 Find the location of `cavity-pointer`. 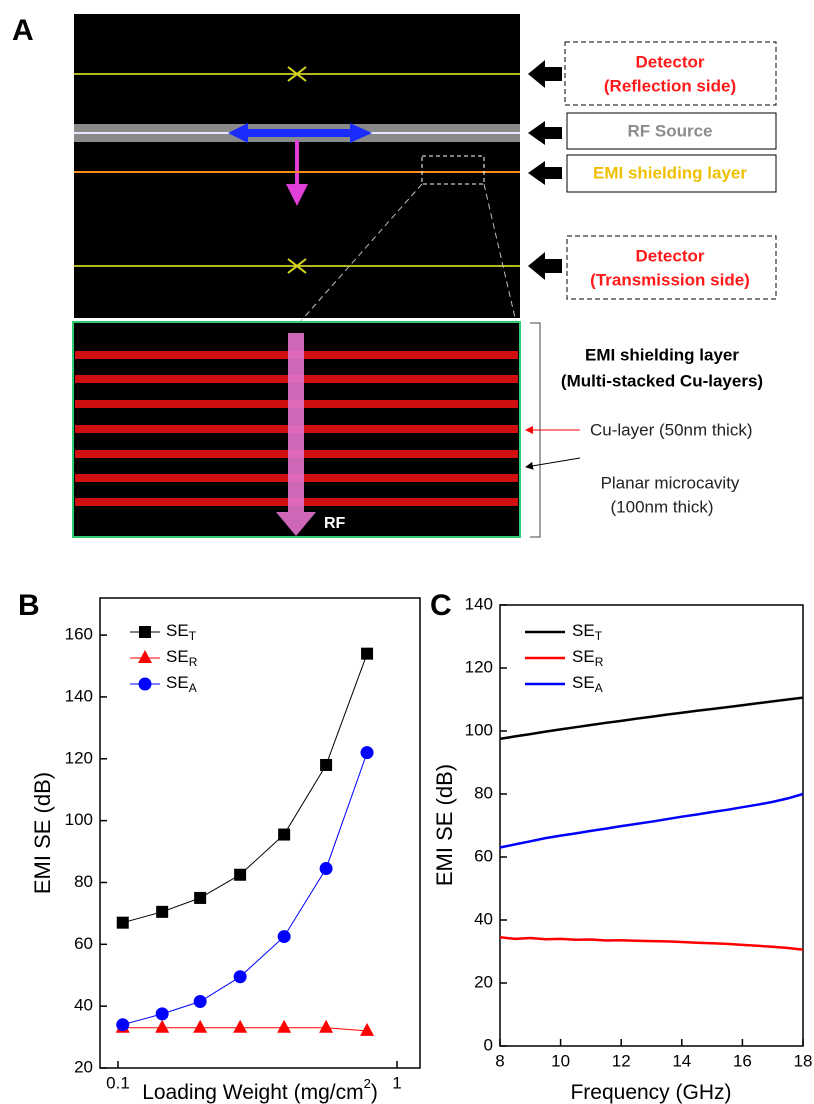

cavity-pointer is located at coordinates (553, 463).